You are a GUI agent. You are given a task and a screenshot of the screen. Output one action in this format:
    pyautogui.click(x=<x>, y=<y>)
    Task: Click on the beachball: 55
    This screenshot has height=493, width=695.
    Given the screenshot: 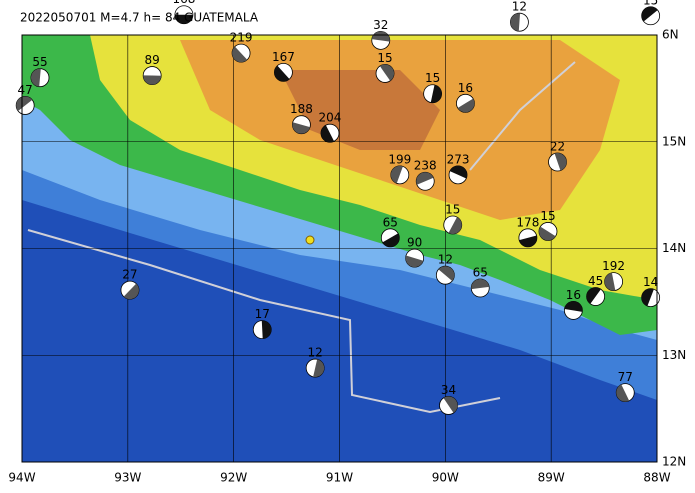 What is the action you would take?
    pyautogui.click(x=40, y=71)
    